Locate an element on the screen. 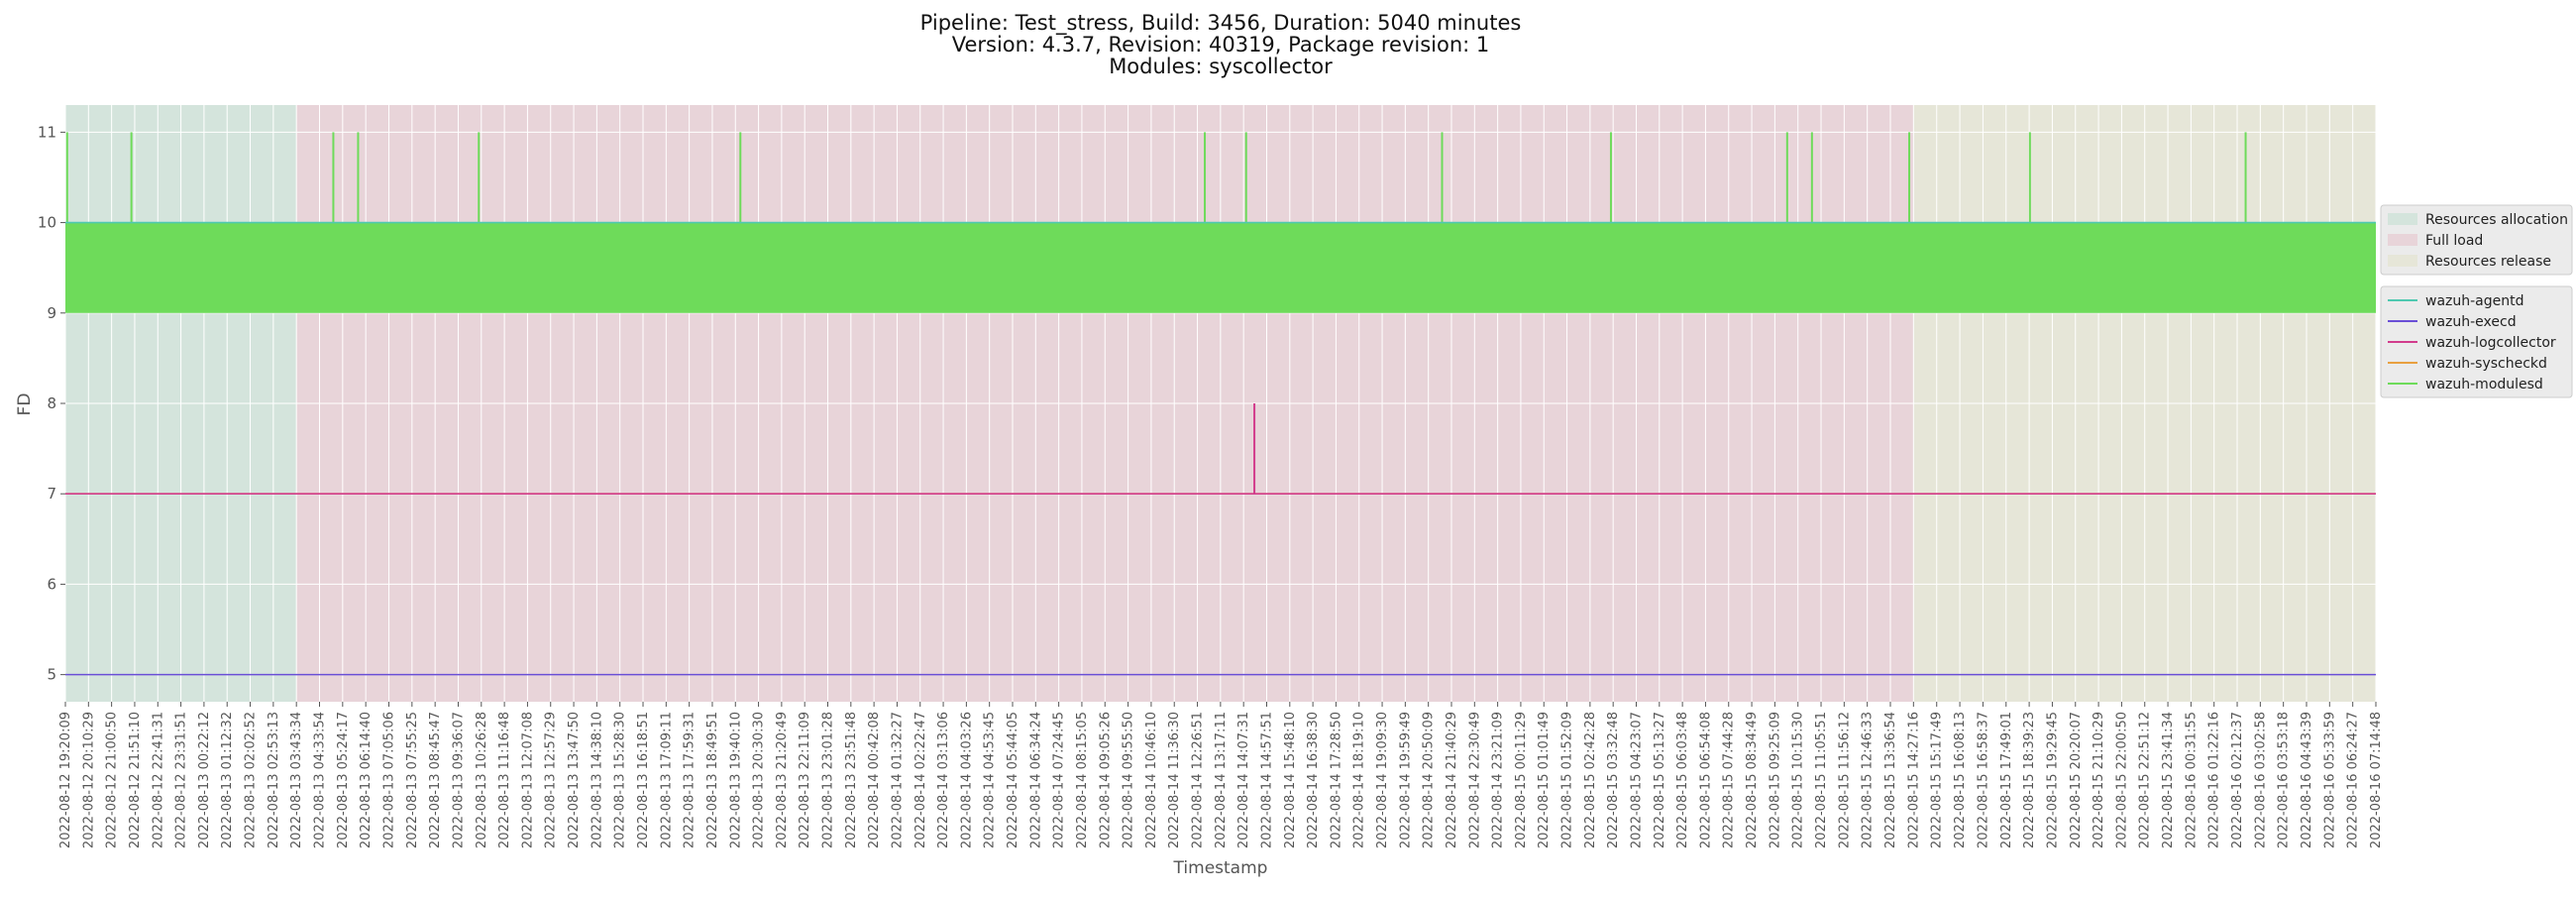 This screenshot has width=2576, height=897. x-tick-label: 2022-08-14 02:22:47 is located at coordinates (921, 780).